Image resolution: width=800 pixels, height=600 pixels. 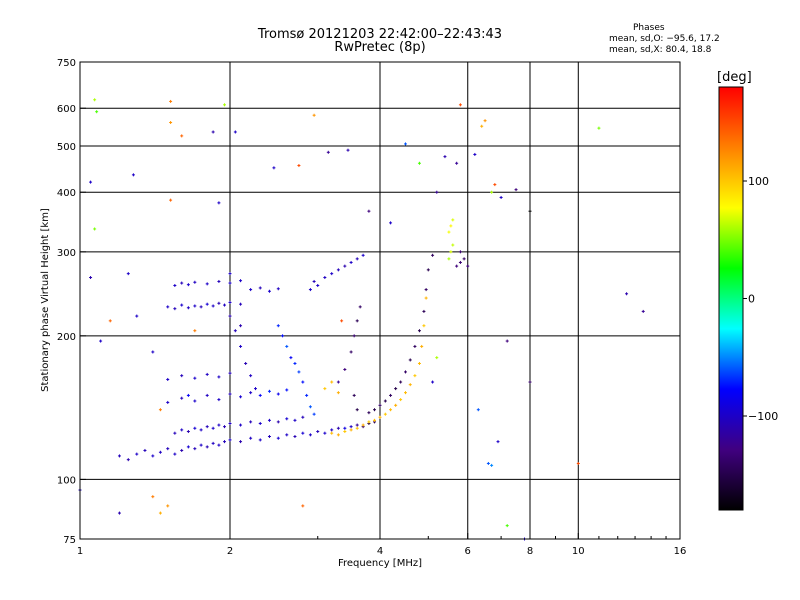 I want to click on x-tick-label: 2, so click(x=230, y=551).